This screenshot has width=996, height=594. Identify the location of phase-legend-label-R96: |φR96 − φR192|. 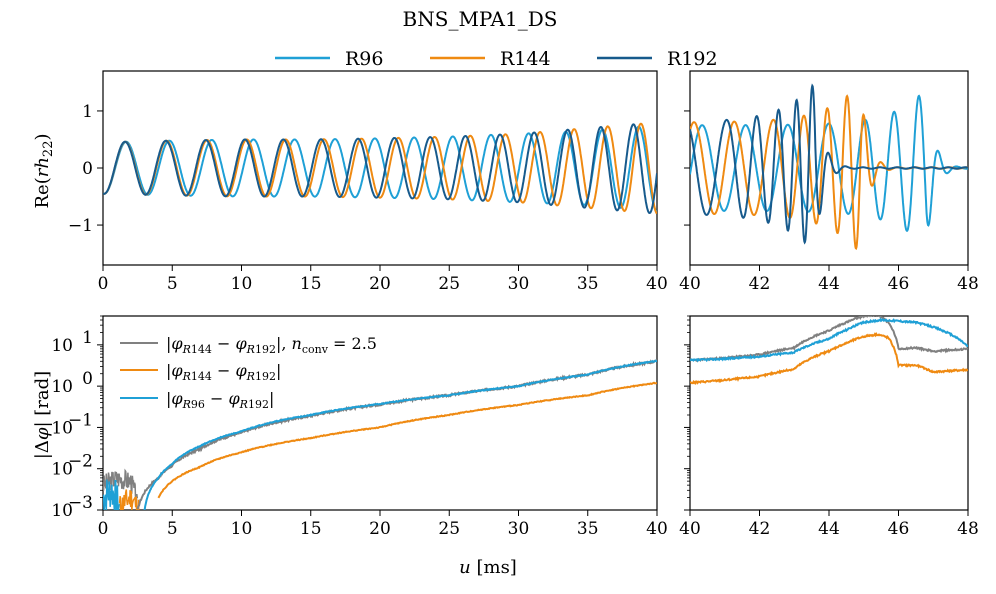
(220, 400).